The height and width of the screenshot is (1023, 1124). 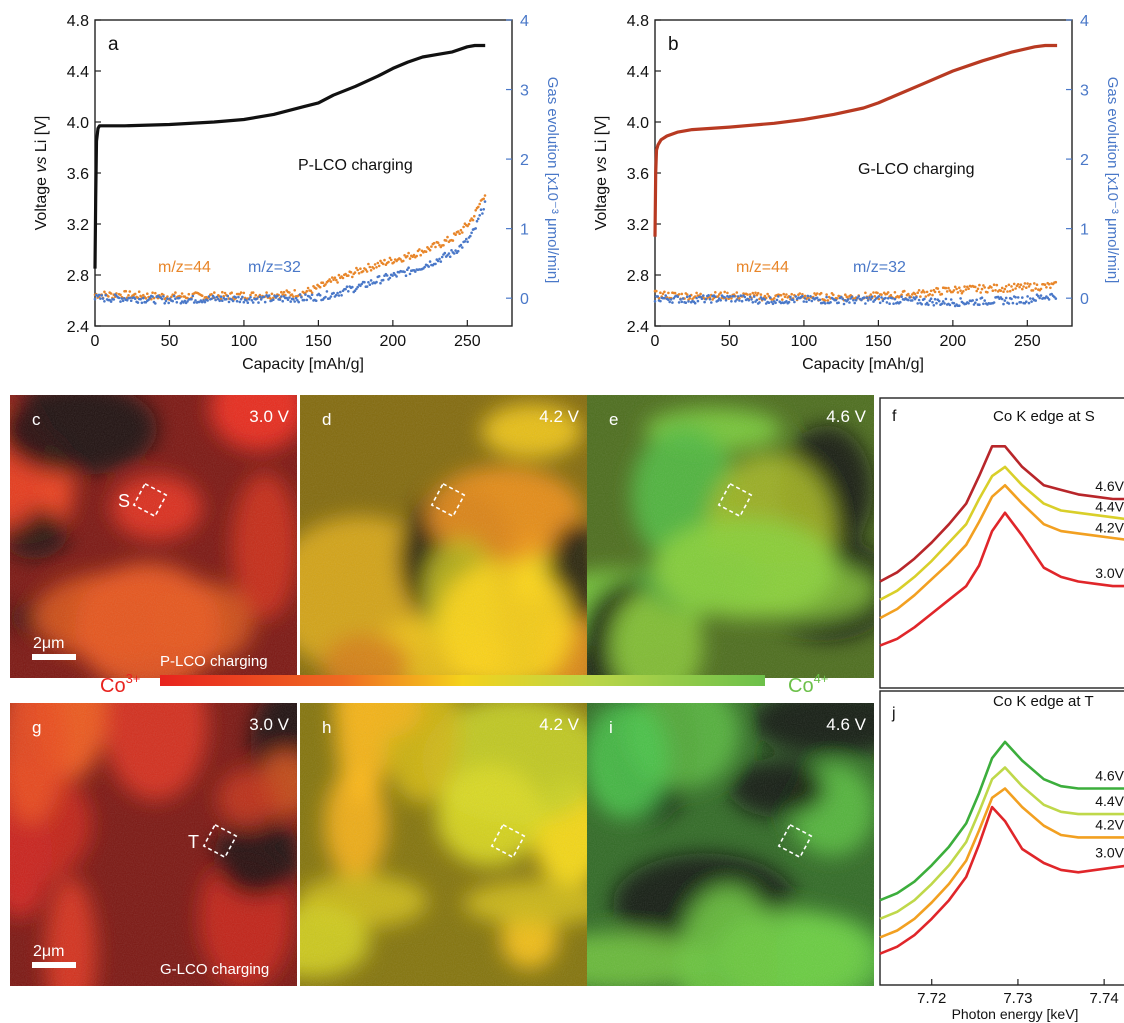 What do you see at coordinates (638, 123) in the screenshot?
I see `y-tick-label-b: 4.0` at bounding box center [638, 123].